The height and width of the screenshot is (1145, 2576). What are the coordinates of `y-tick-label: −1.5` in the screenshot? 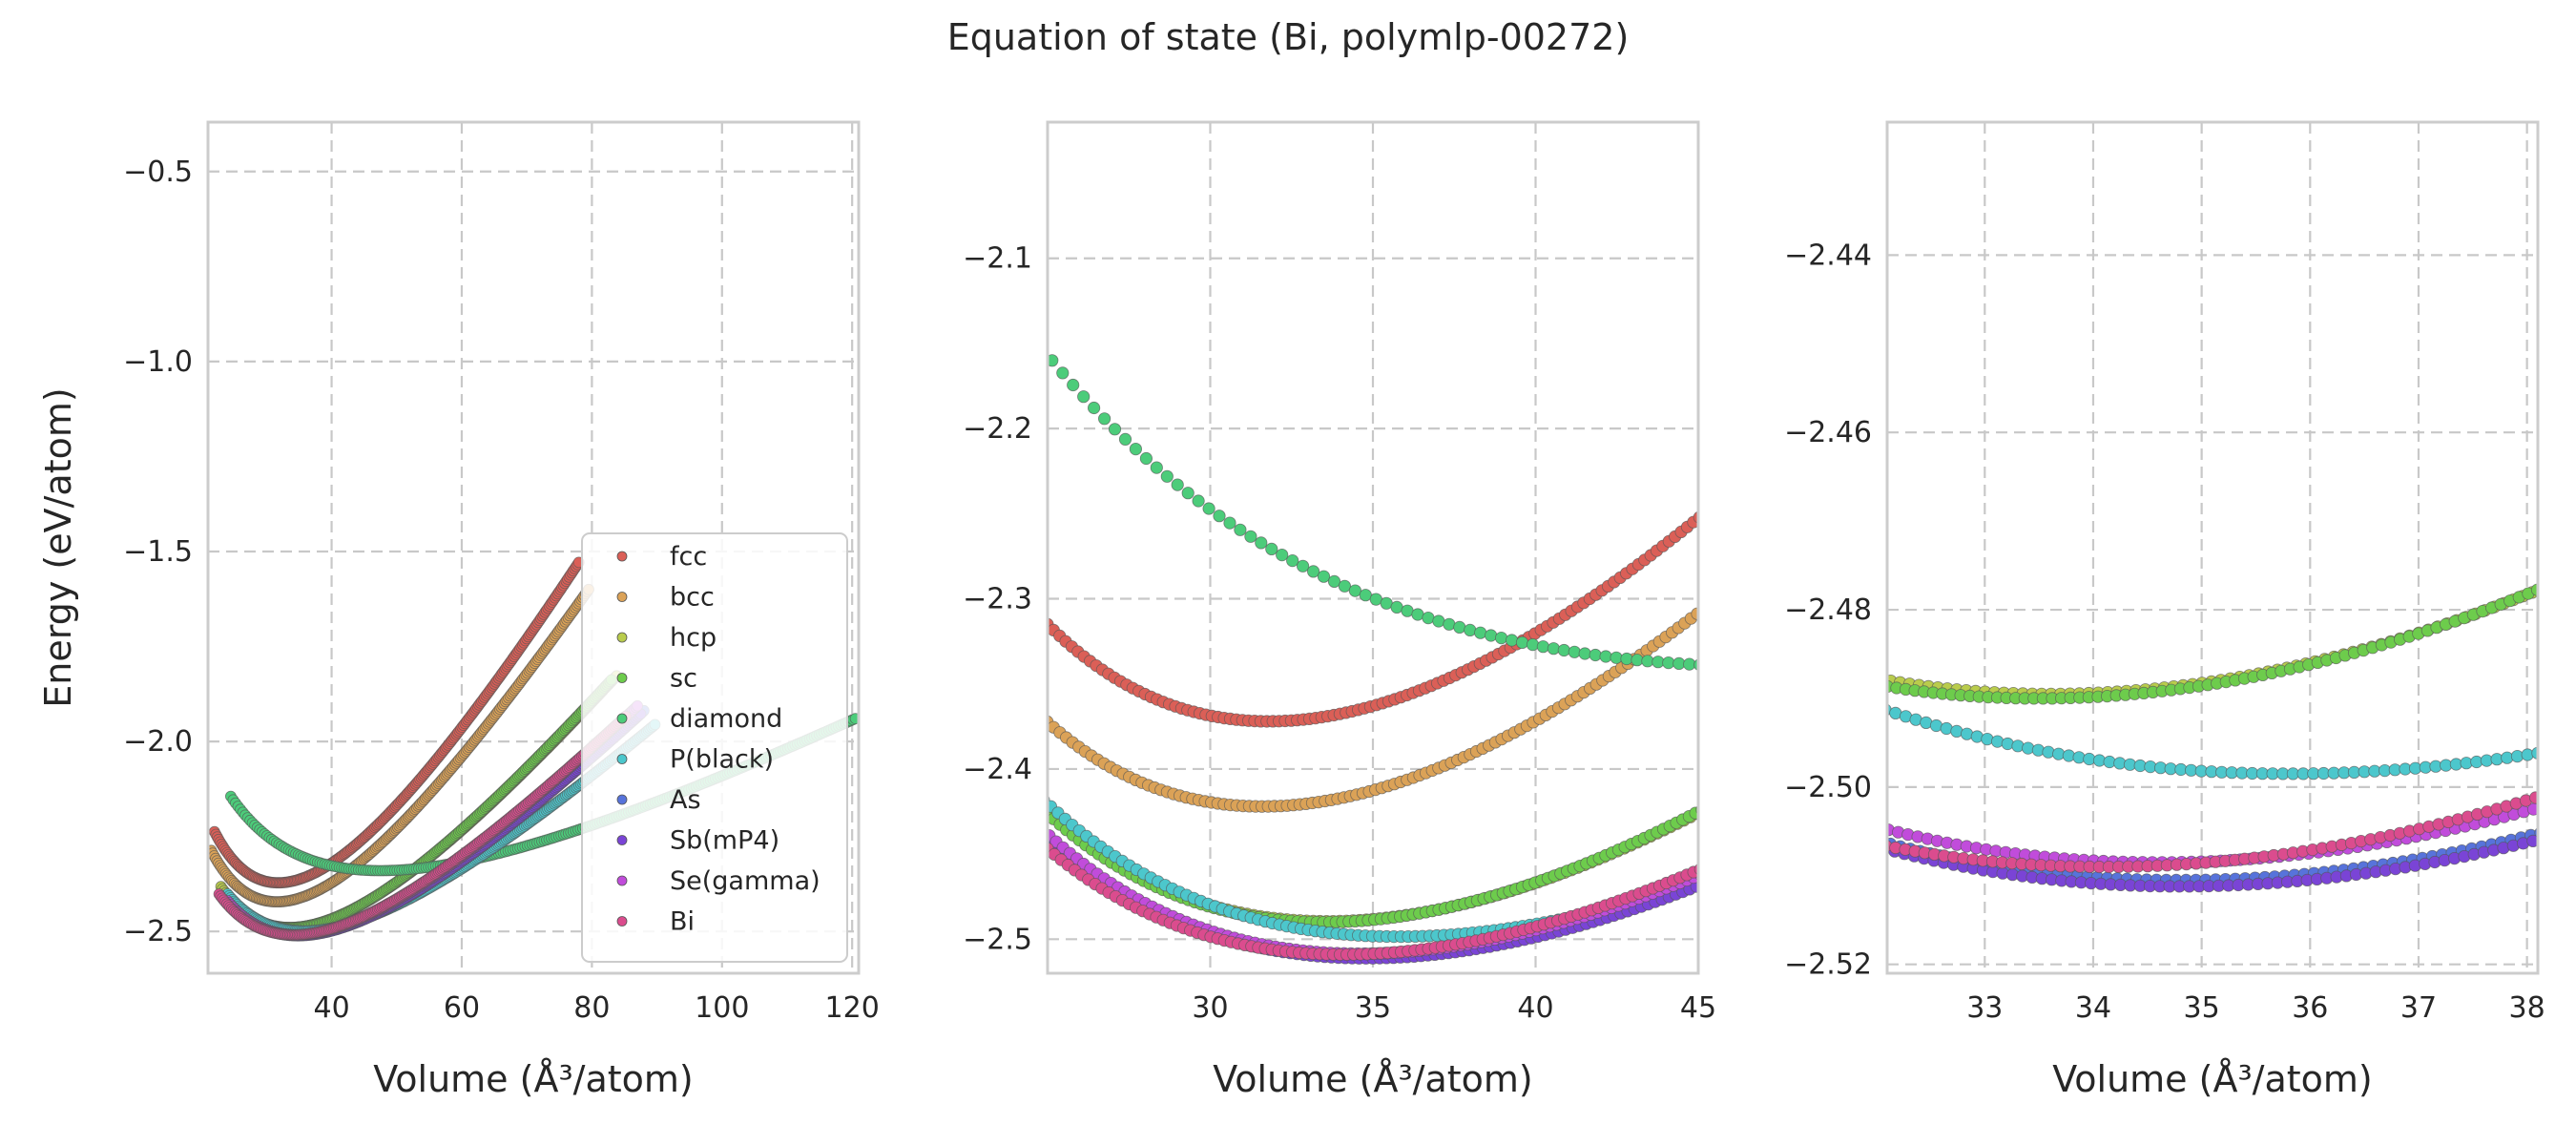 It's located at (158, 552).